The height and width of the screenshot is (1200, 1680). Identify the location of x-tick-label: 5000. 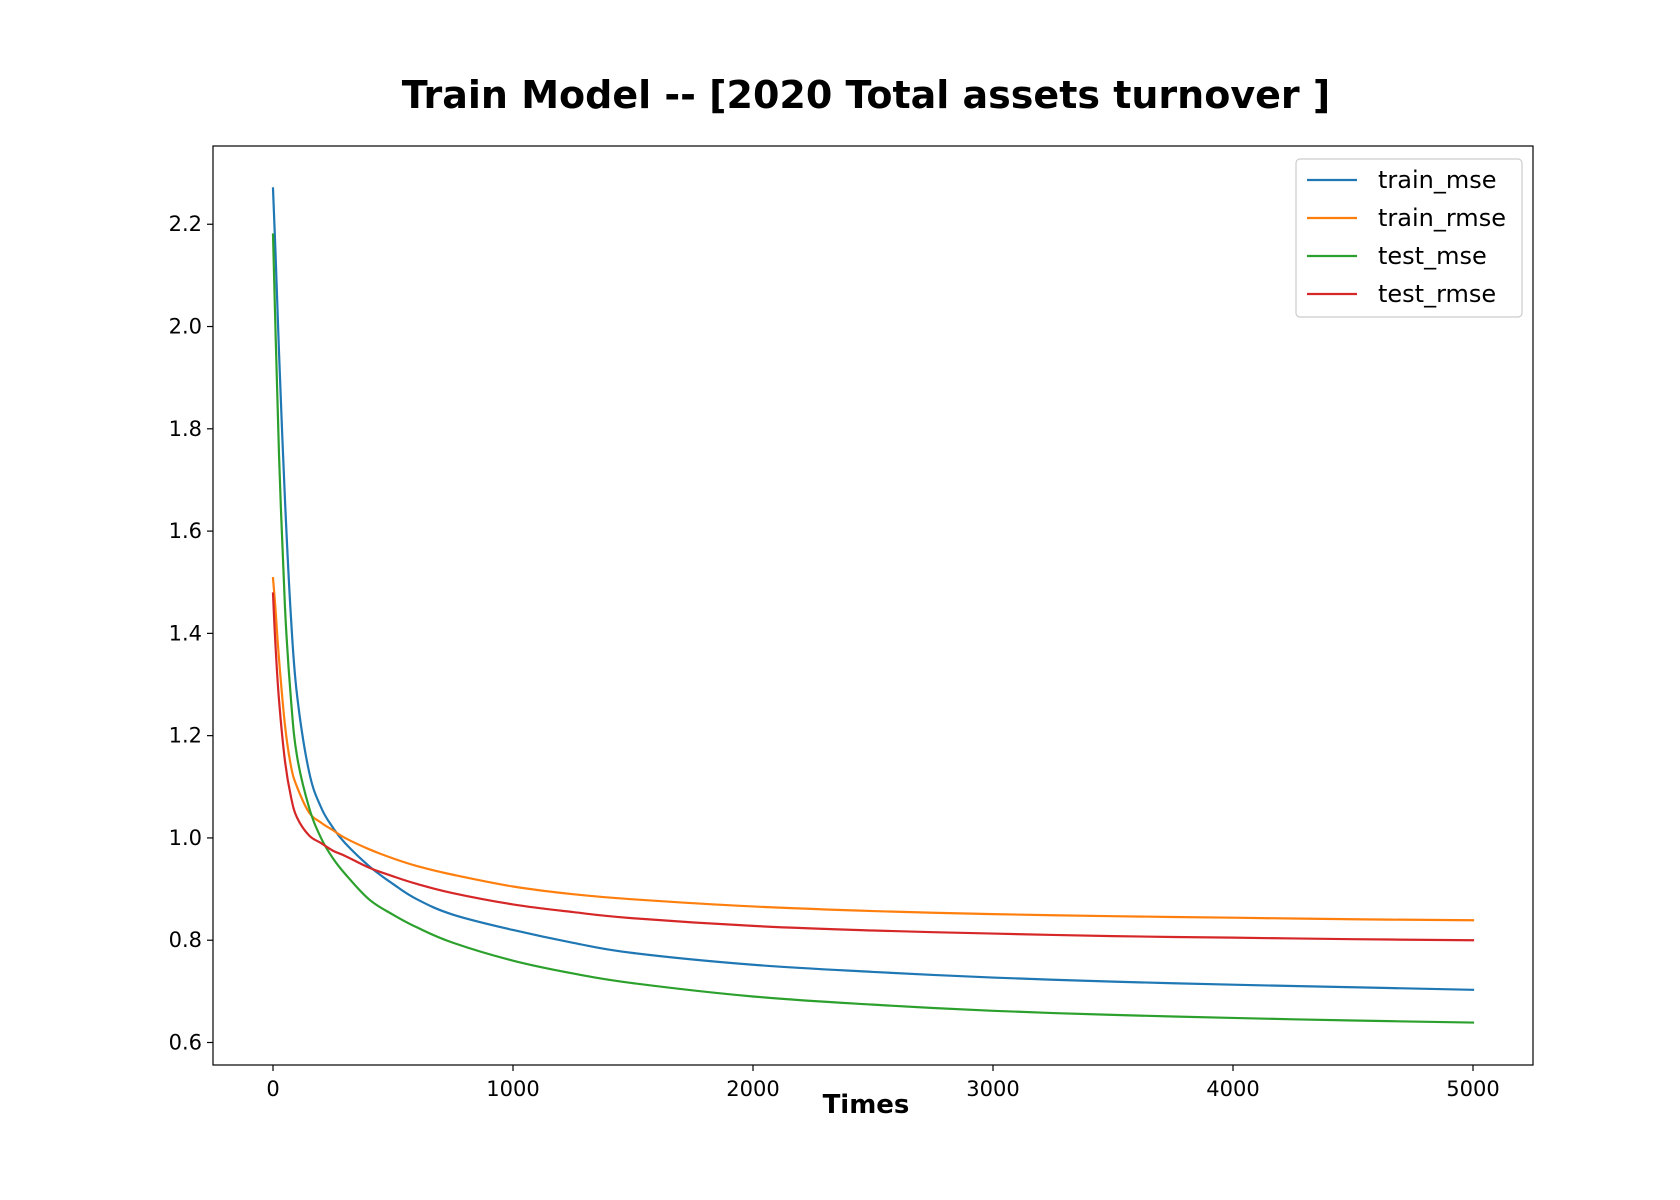
(1472, 1089).